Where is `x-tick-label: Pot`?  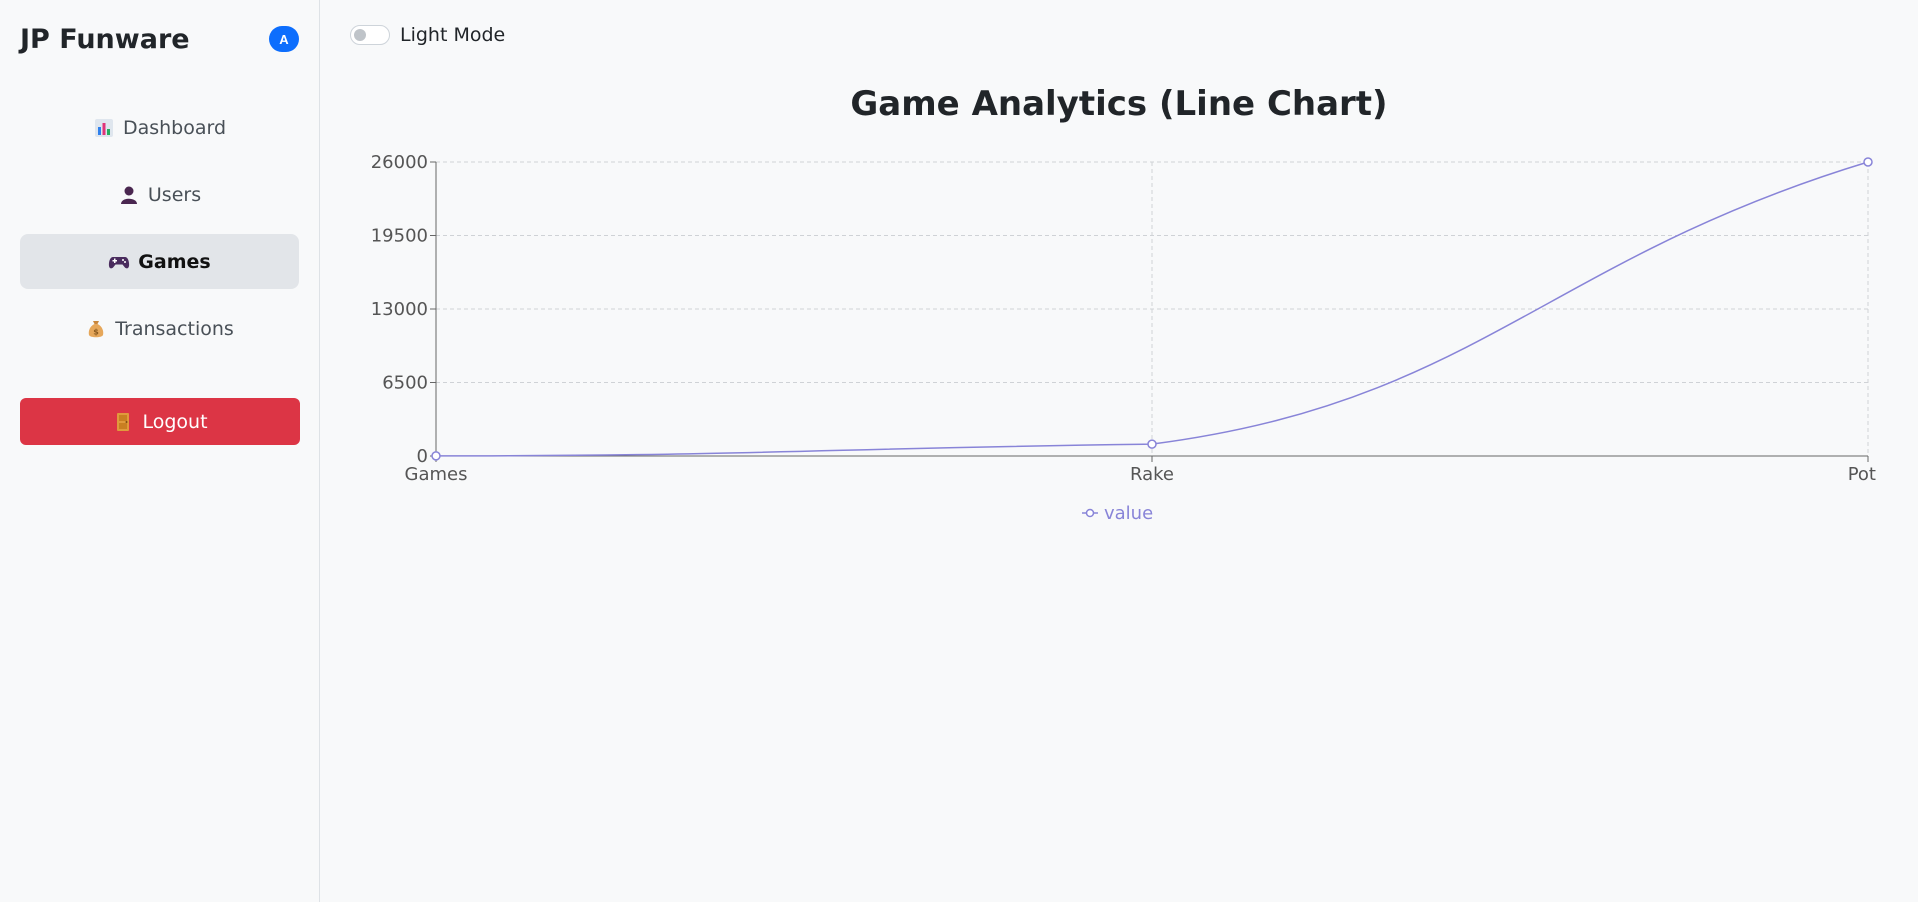
x-tick-label: Pot is located at coordinates (1862, 474).